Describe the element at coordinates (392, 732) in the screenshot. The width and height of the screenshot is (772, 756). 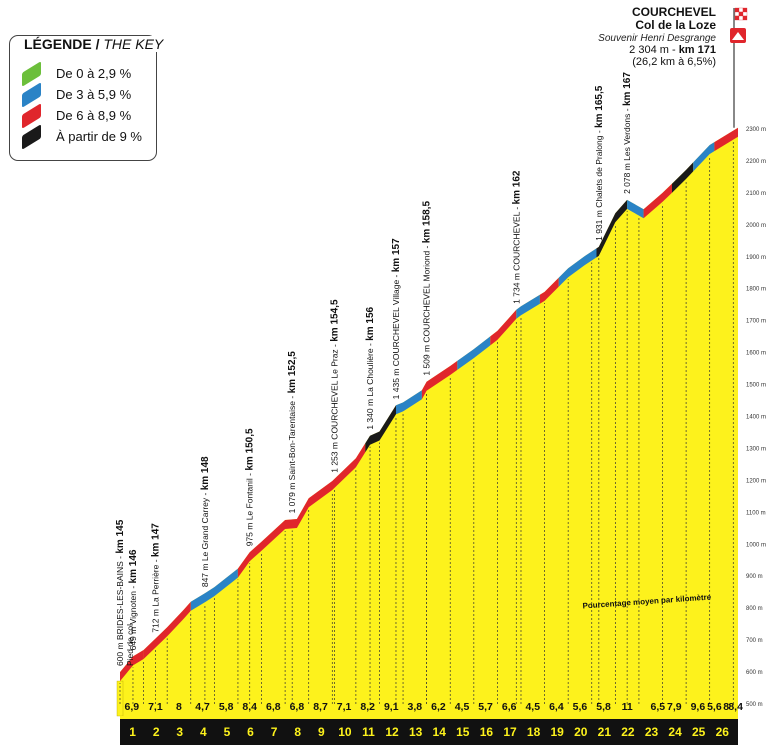
I see `km-marker: 12` at that location.